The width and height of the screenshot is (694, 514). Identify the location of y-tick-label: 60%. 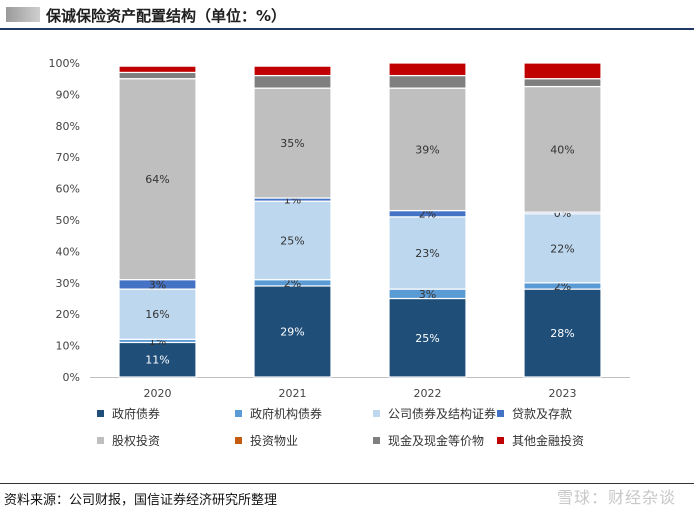
(68, 189).